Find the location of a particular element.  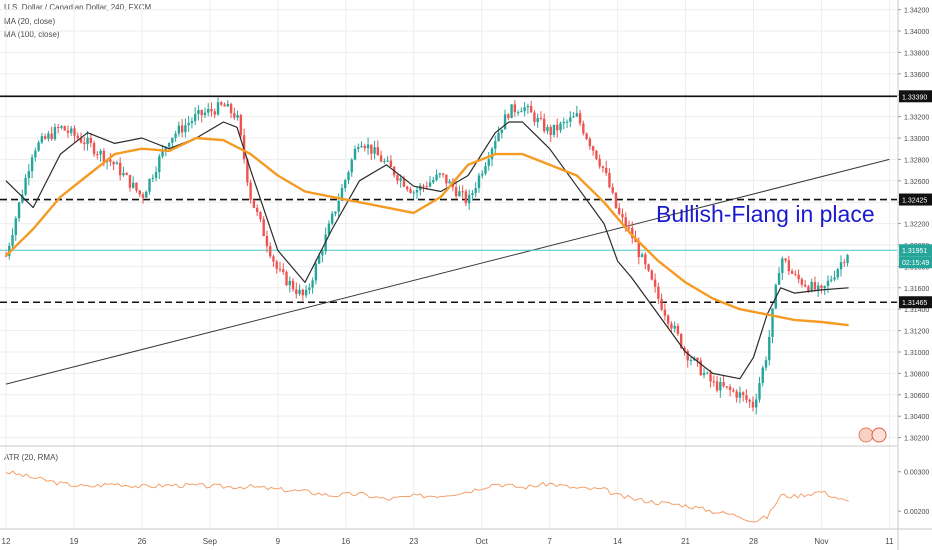

atr-legend: ATR (20, RMA) is located at coordinates (31, 457).